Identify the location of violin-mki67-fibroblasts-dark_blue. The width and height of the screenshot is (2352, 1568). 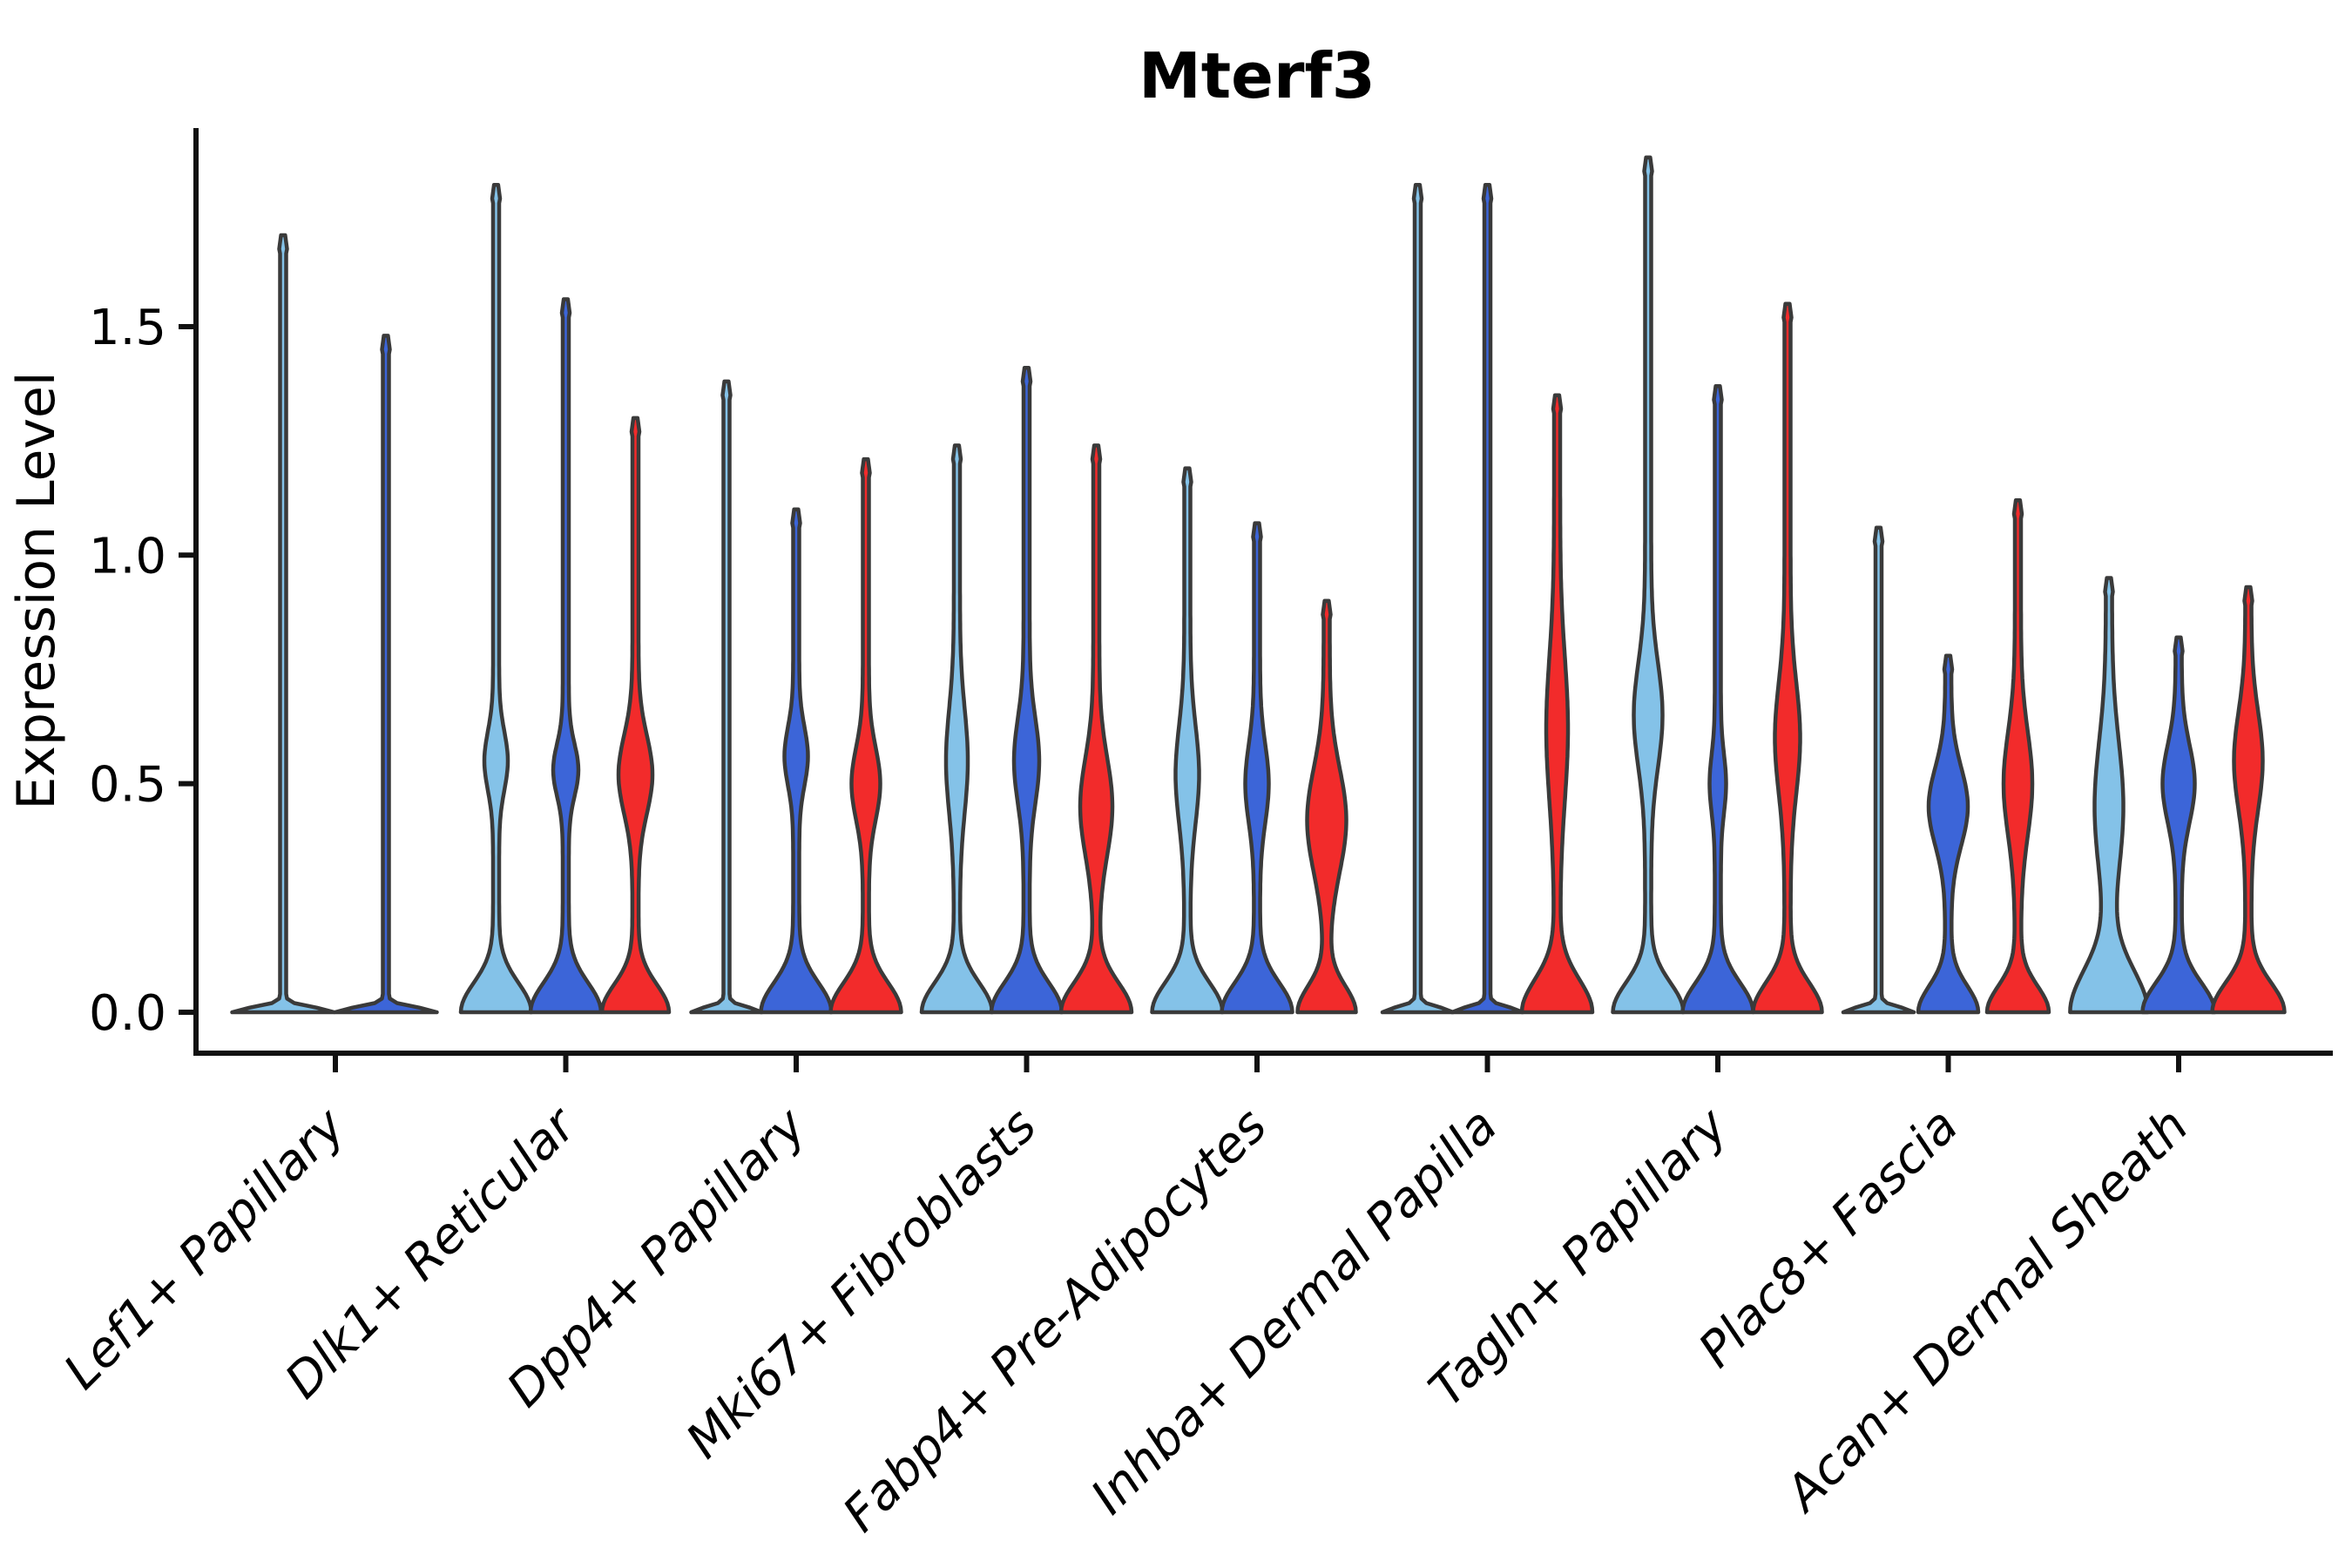
(1026, 690).